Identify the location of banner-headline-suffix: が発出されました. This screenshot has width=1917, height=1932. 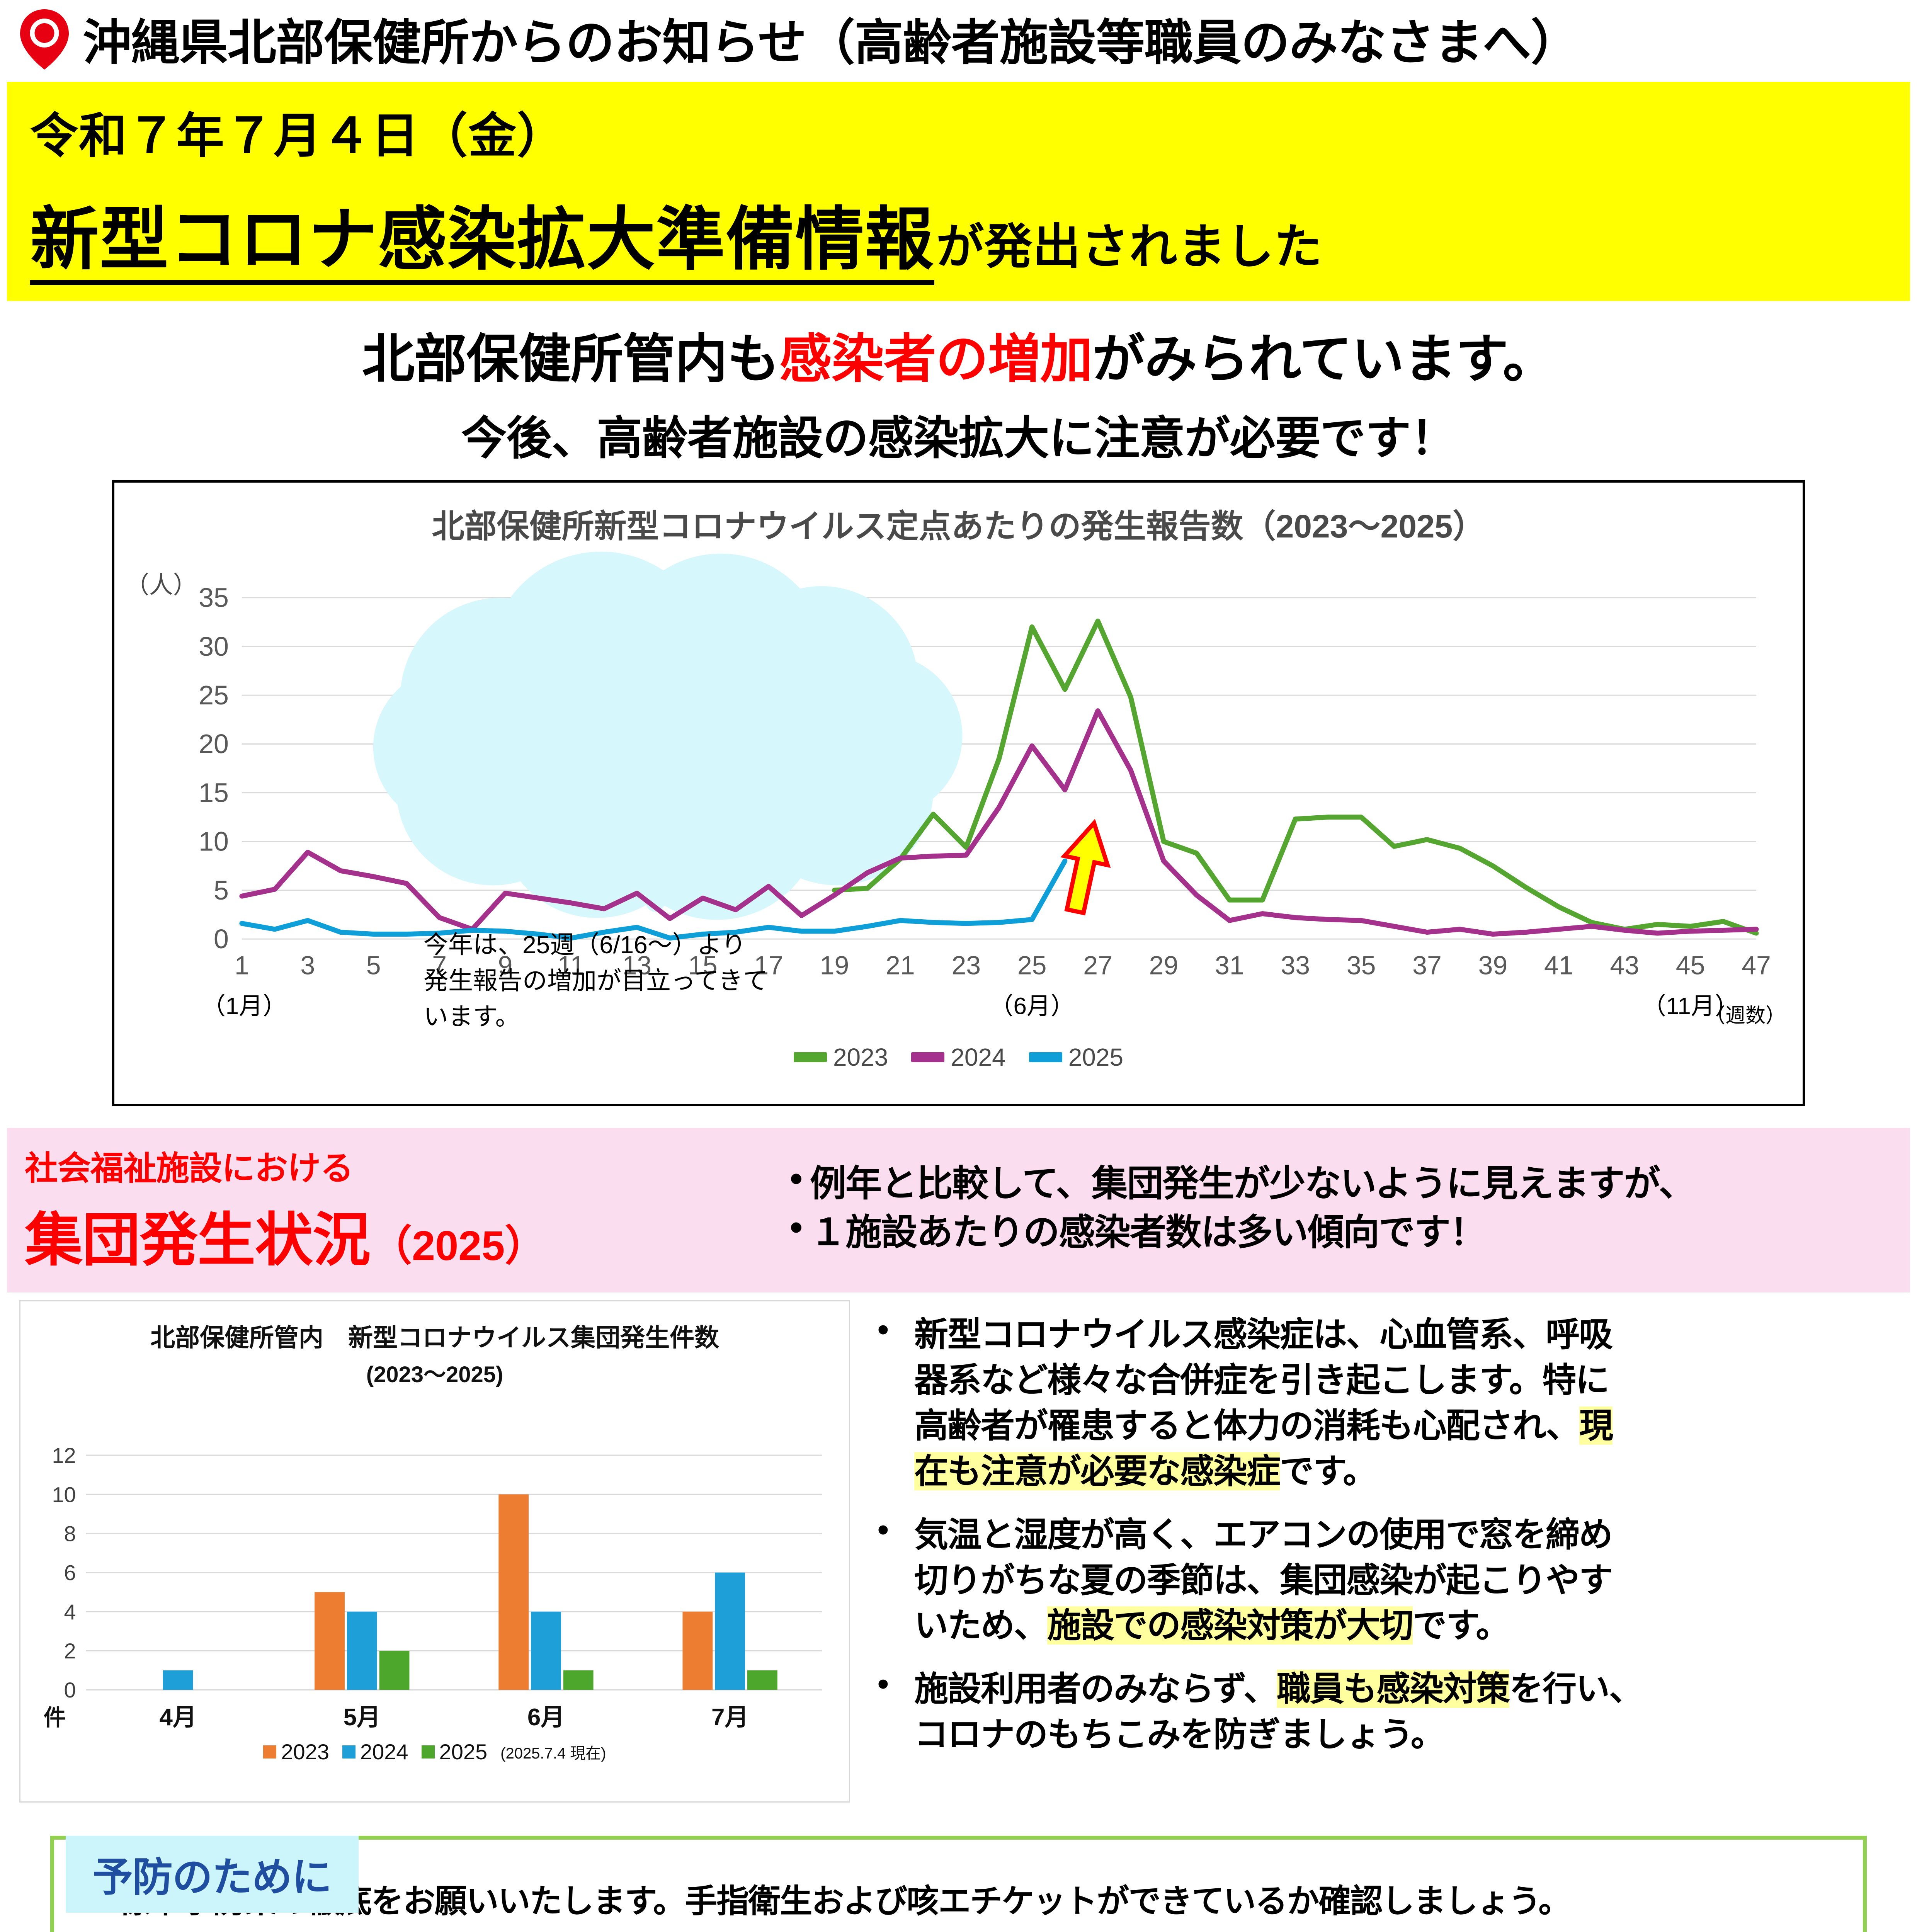
(1130, 247).